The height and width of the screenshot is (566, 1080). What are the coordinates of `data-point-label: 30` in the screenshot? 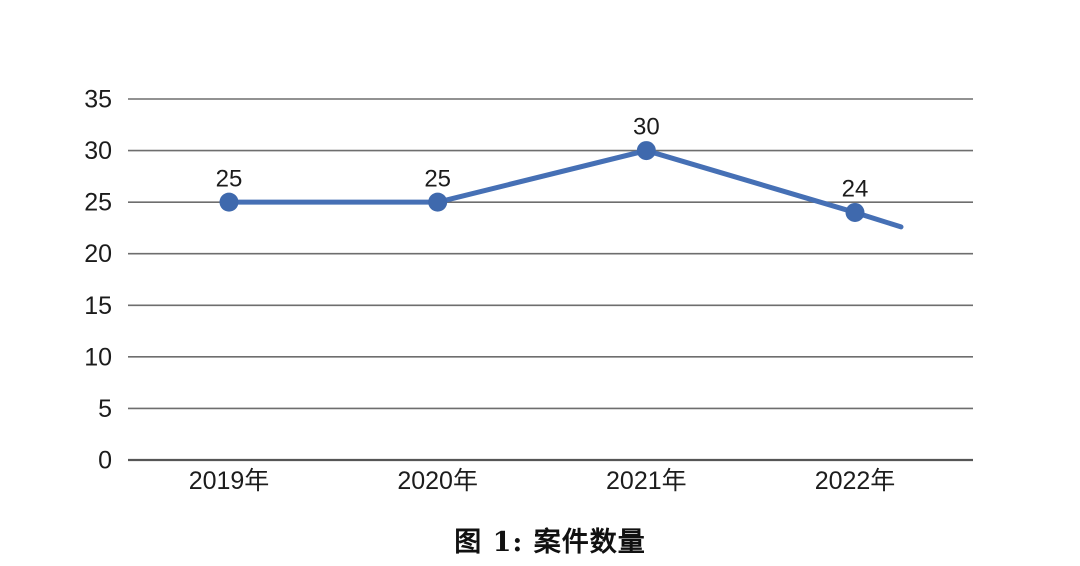 It's located at (646, 127).